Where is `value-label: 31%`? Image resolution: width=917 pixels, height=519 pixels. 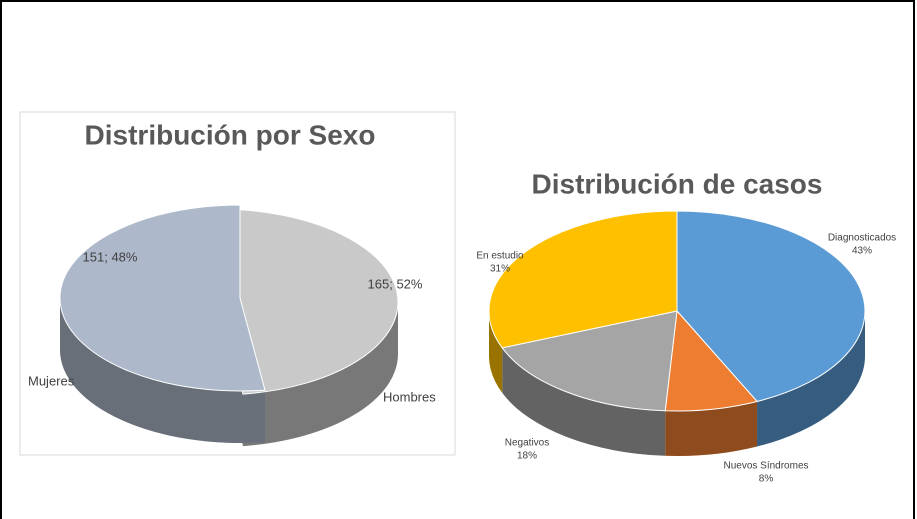 value-label: 31% is located at coordinates (500, 269).